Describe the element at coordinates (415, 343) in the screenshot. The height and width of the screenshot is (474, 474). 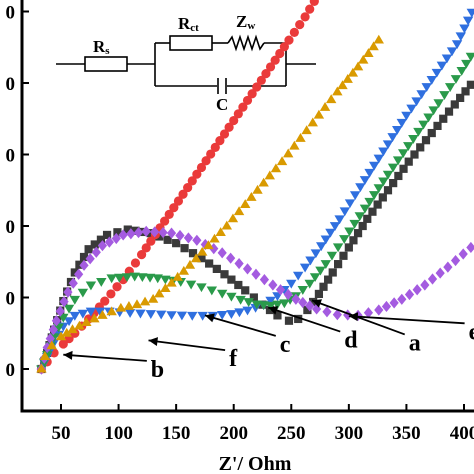
I see `curve-label-a: a` at that location.